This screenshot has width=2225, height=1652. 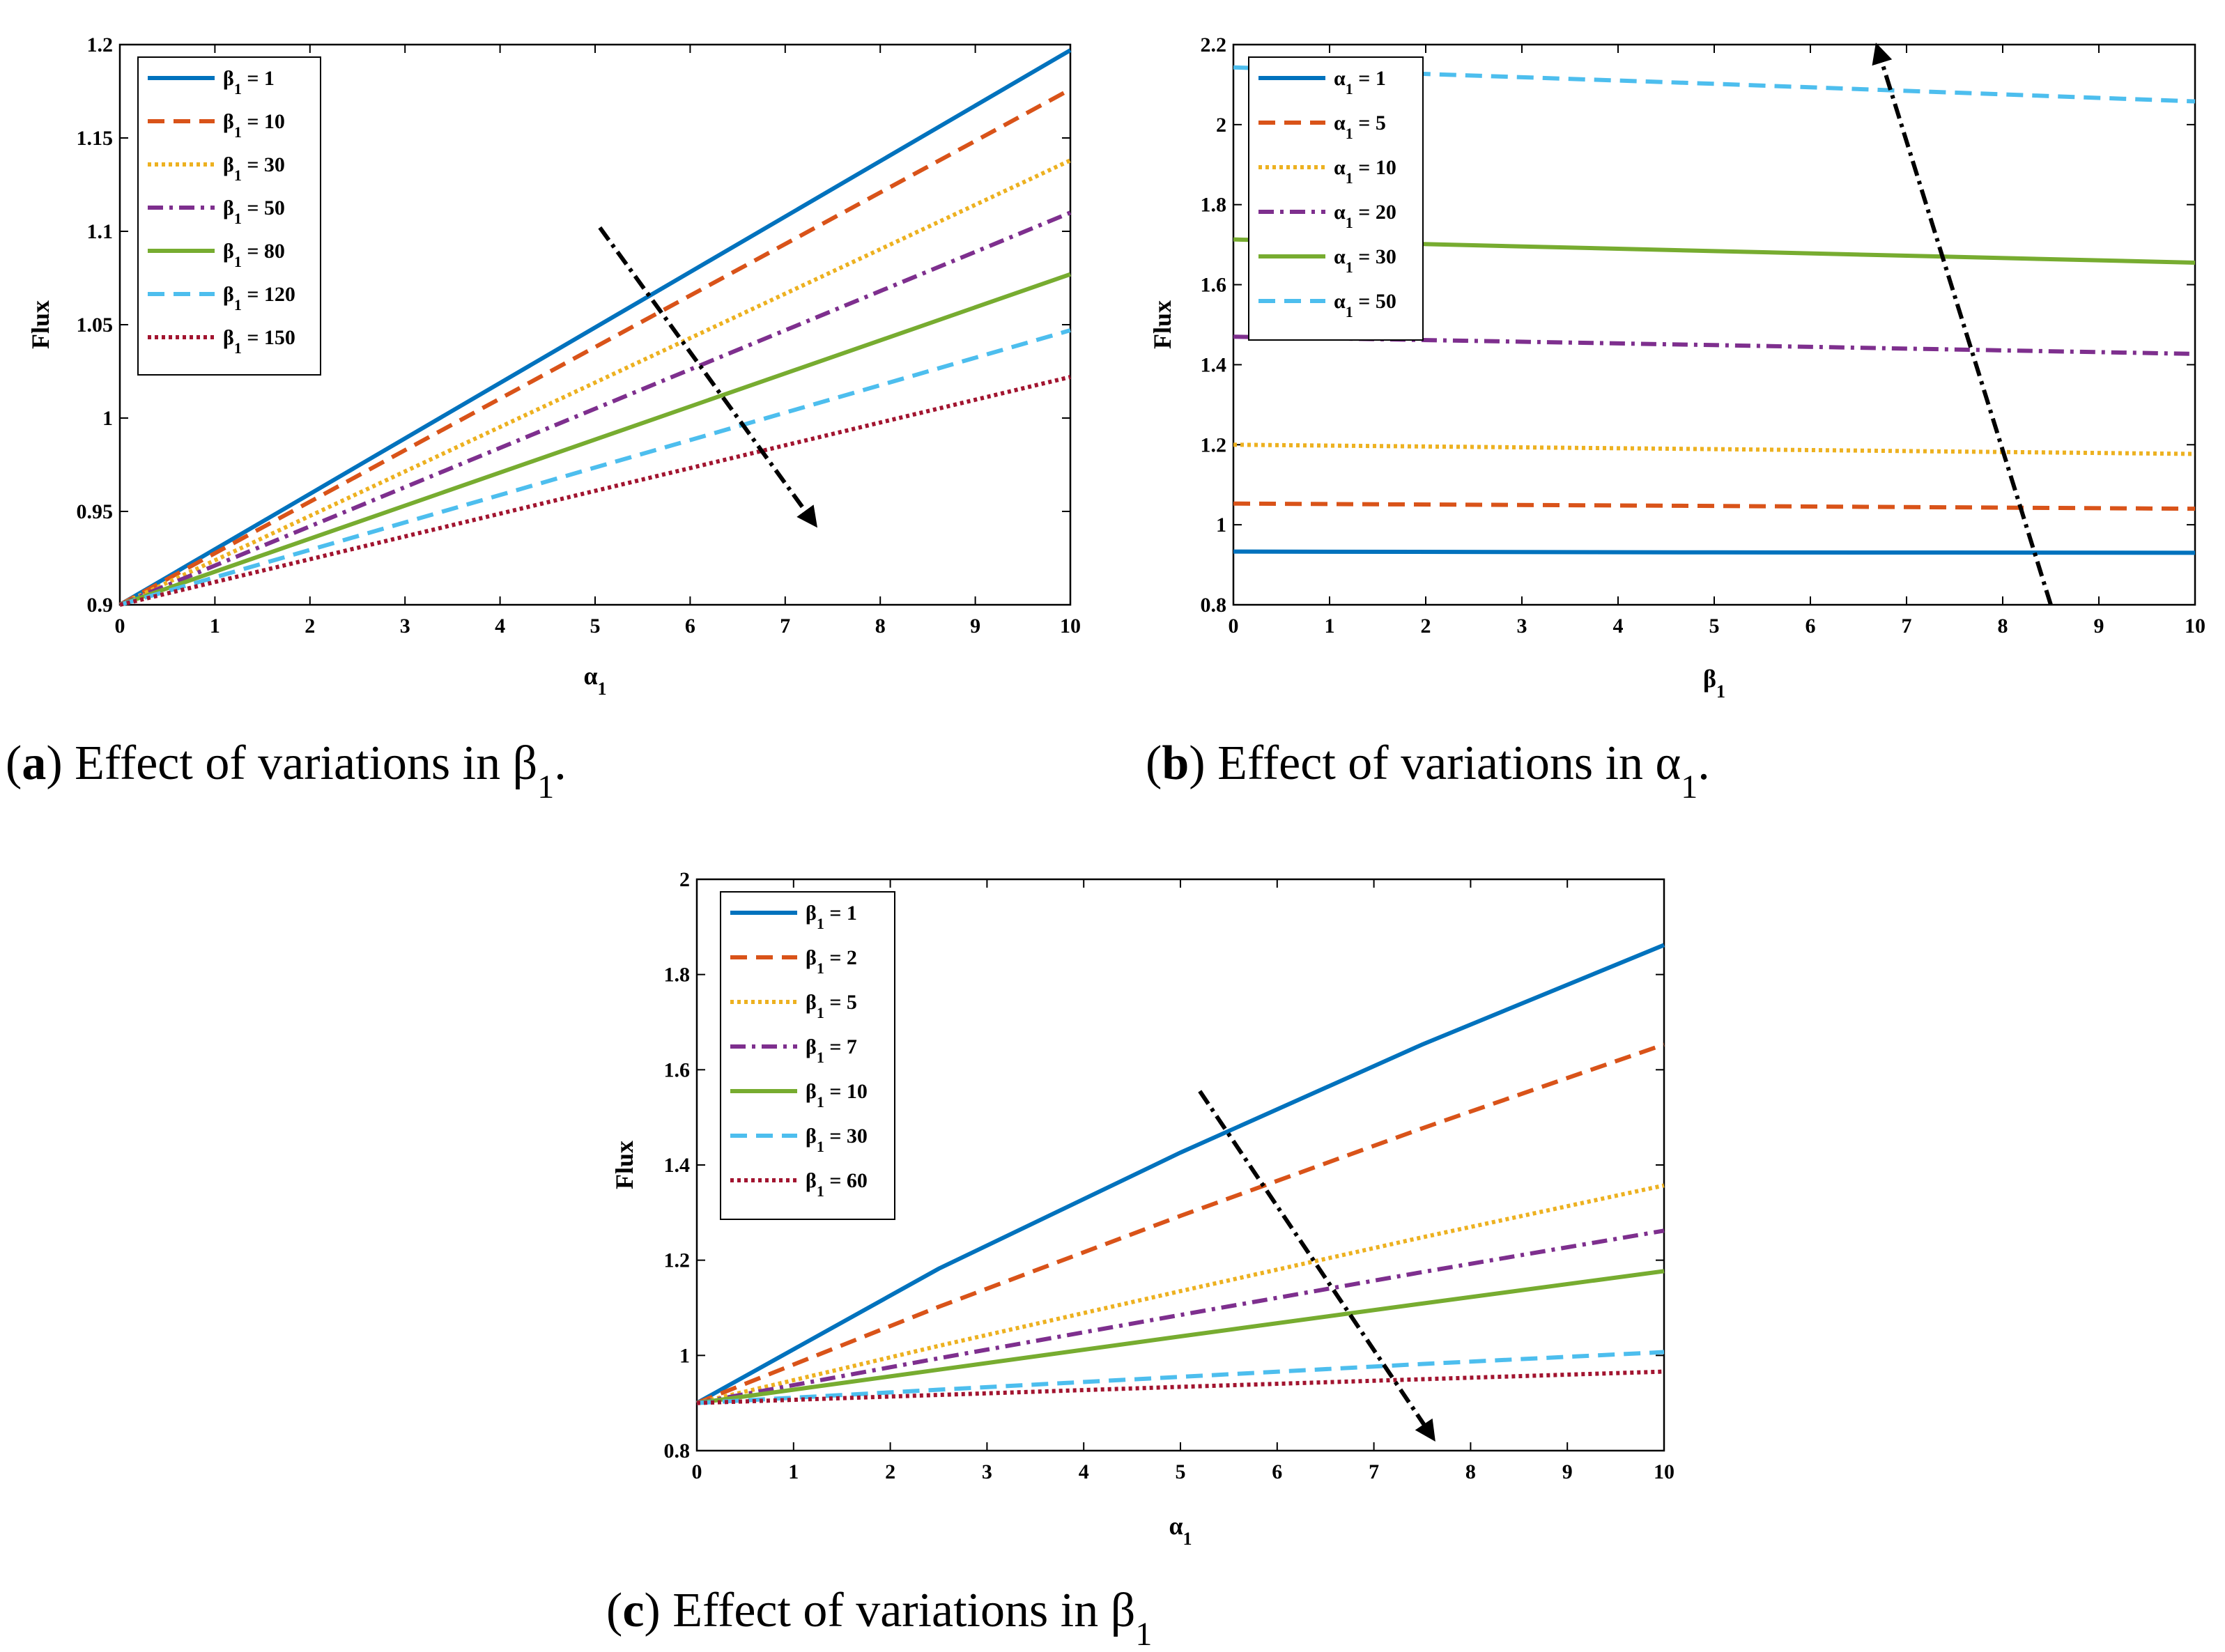 What do you see at coordinates (1070, 626) in the screenshot?
I see `x-tick-label-a: 10` at bounding box center [1070, 626].